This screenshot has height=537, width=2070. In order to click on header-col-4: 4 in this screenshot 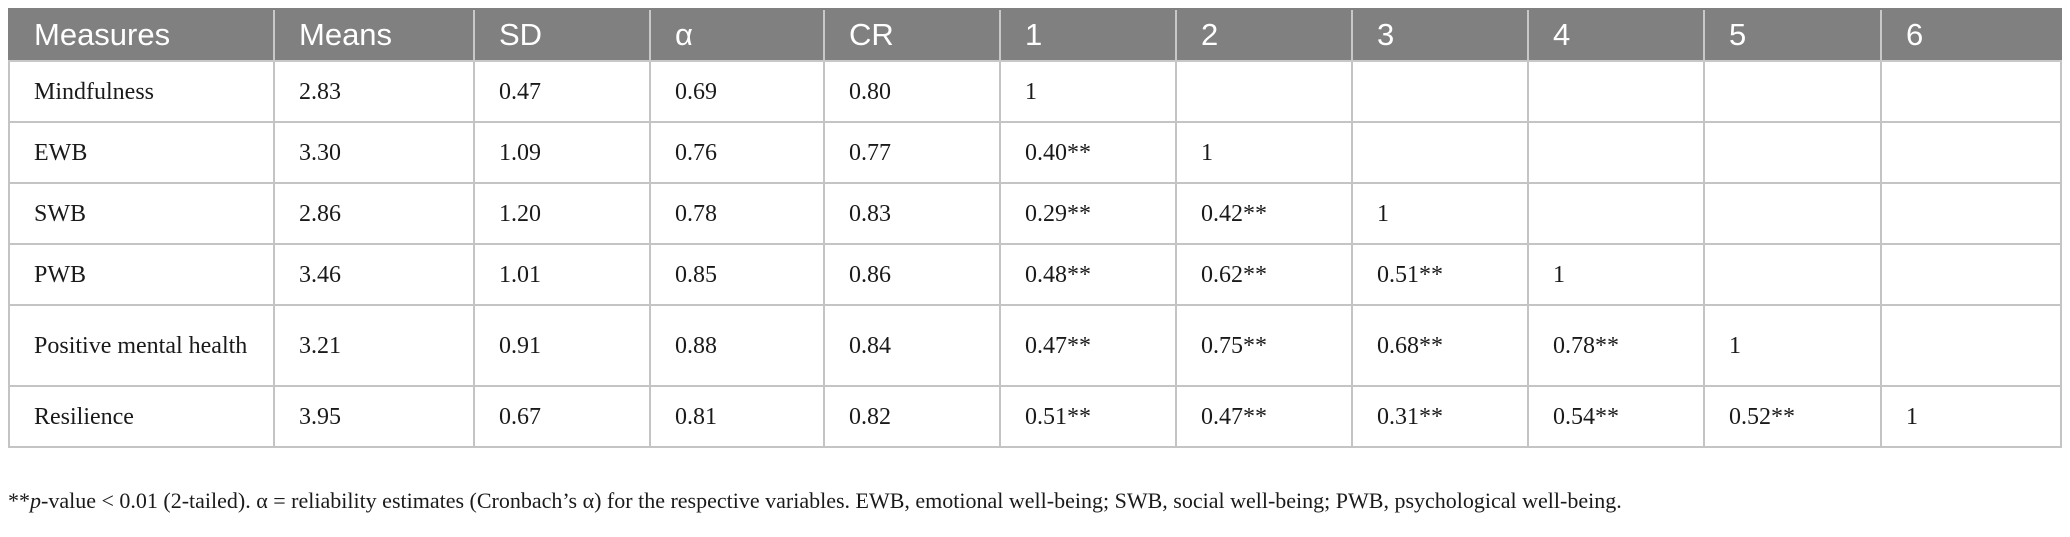, I will do `click(1615, 35)`.